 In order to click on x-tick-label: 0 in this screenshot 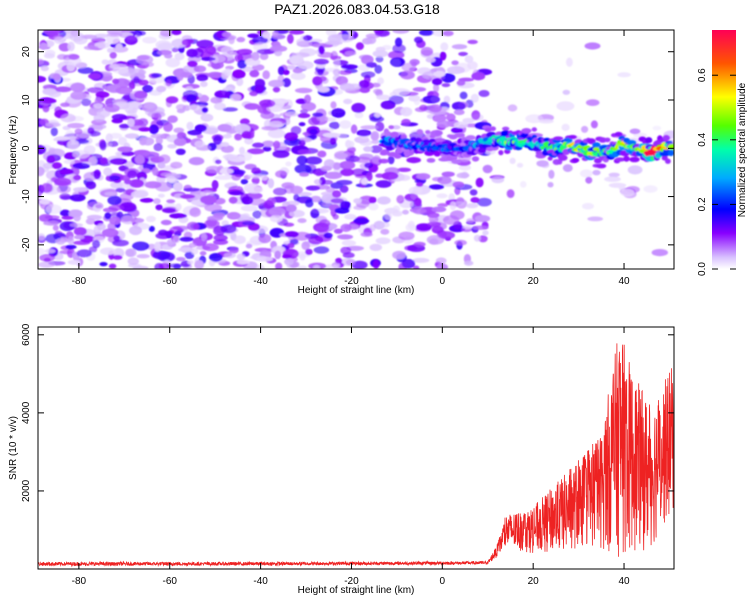, I will do `click(443, 581)`.